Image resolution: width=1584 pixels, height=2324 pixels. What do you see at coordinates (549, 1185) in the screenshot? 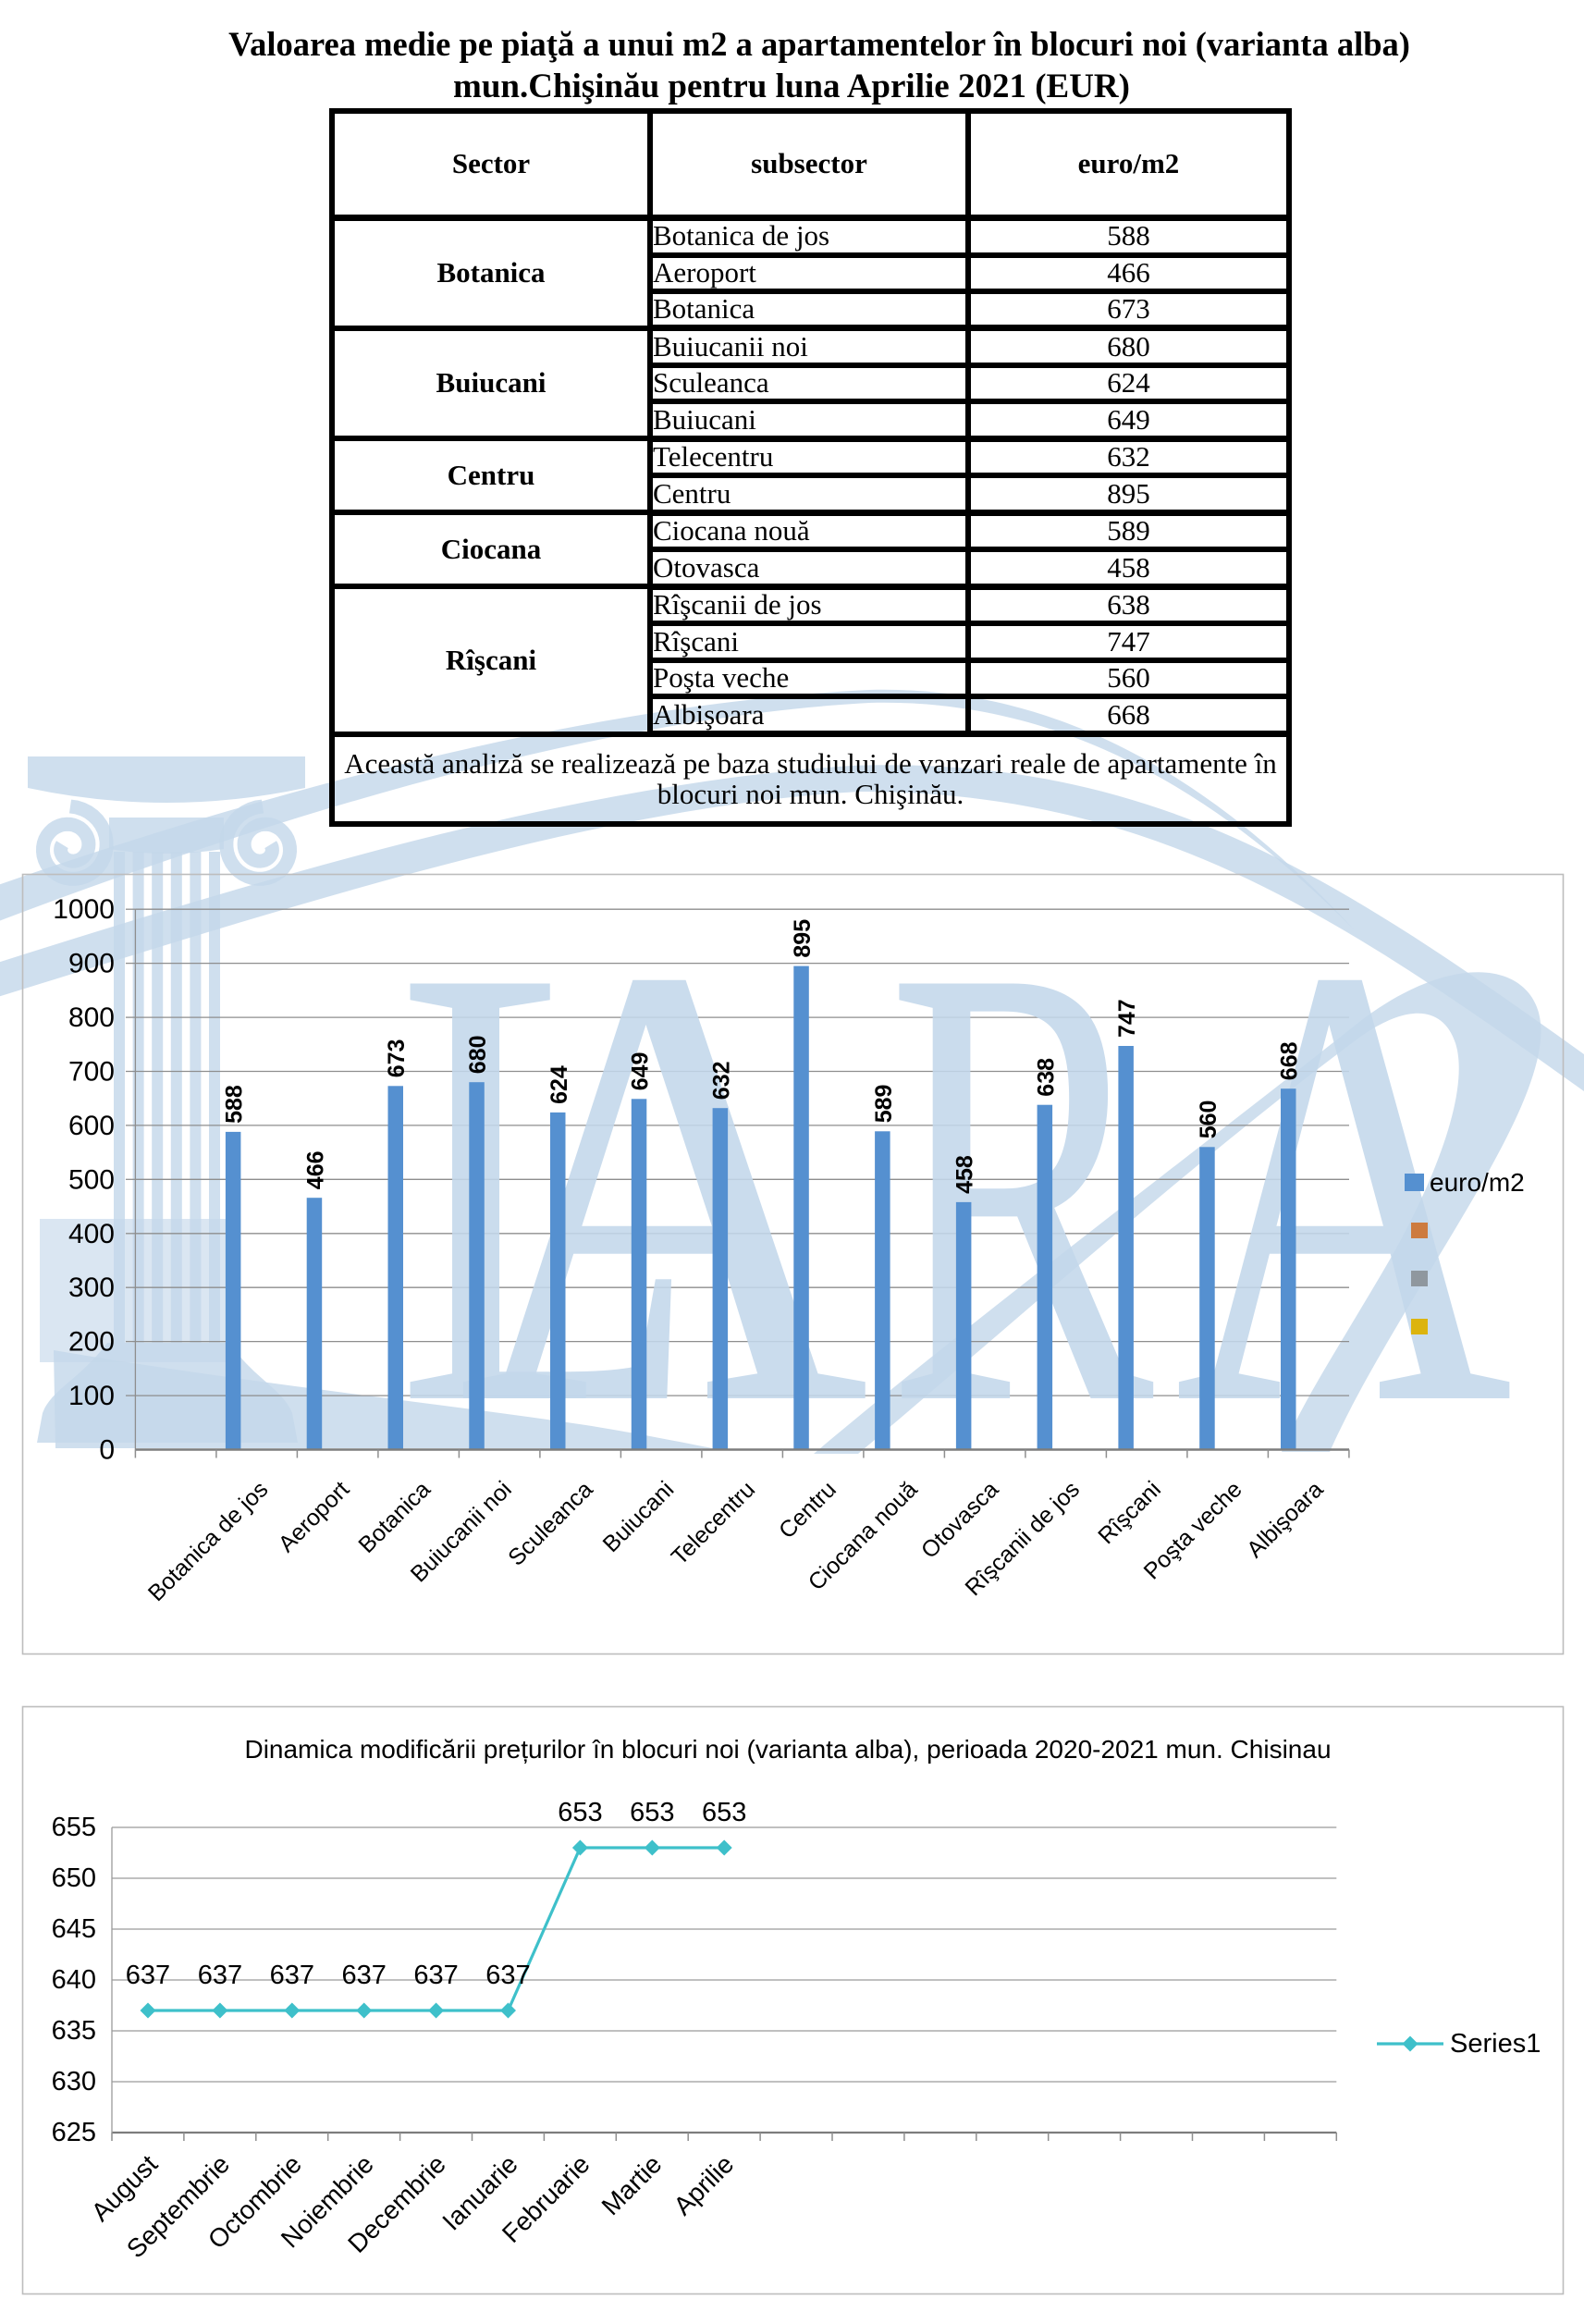
I see `svg-text: L` at bounding box center [549, 1185].